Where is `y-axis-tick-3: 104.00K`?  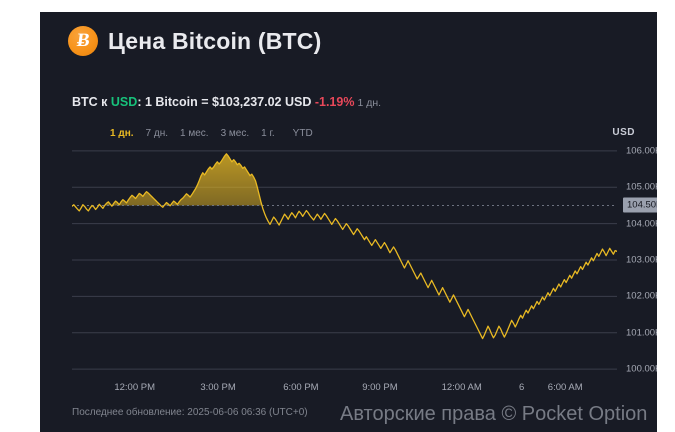 y-axis-tick-3: 104.00K is located at coordinates (641, 224).